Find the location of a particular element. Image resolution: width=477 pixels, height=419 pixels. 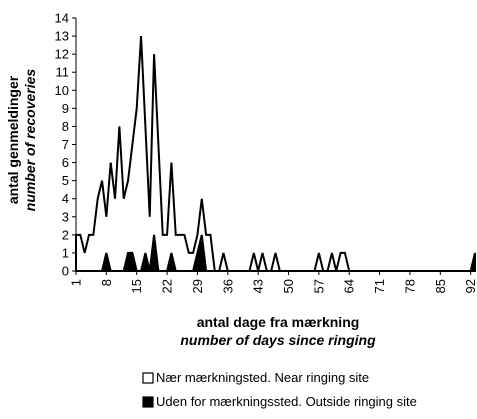

y-axis-title-2: number of recoveries is located at coordinates (30, 140).